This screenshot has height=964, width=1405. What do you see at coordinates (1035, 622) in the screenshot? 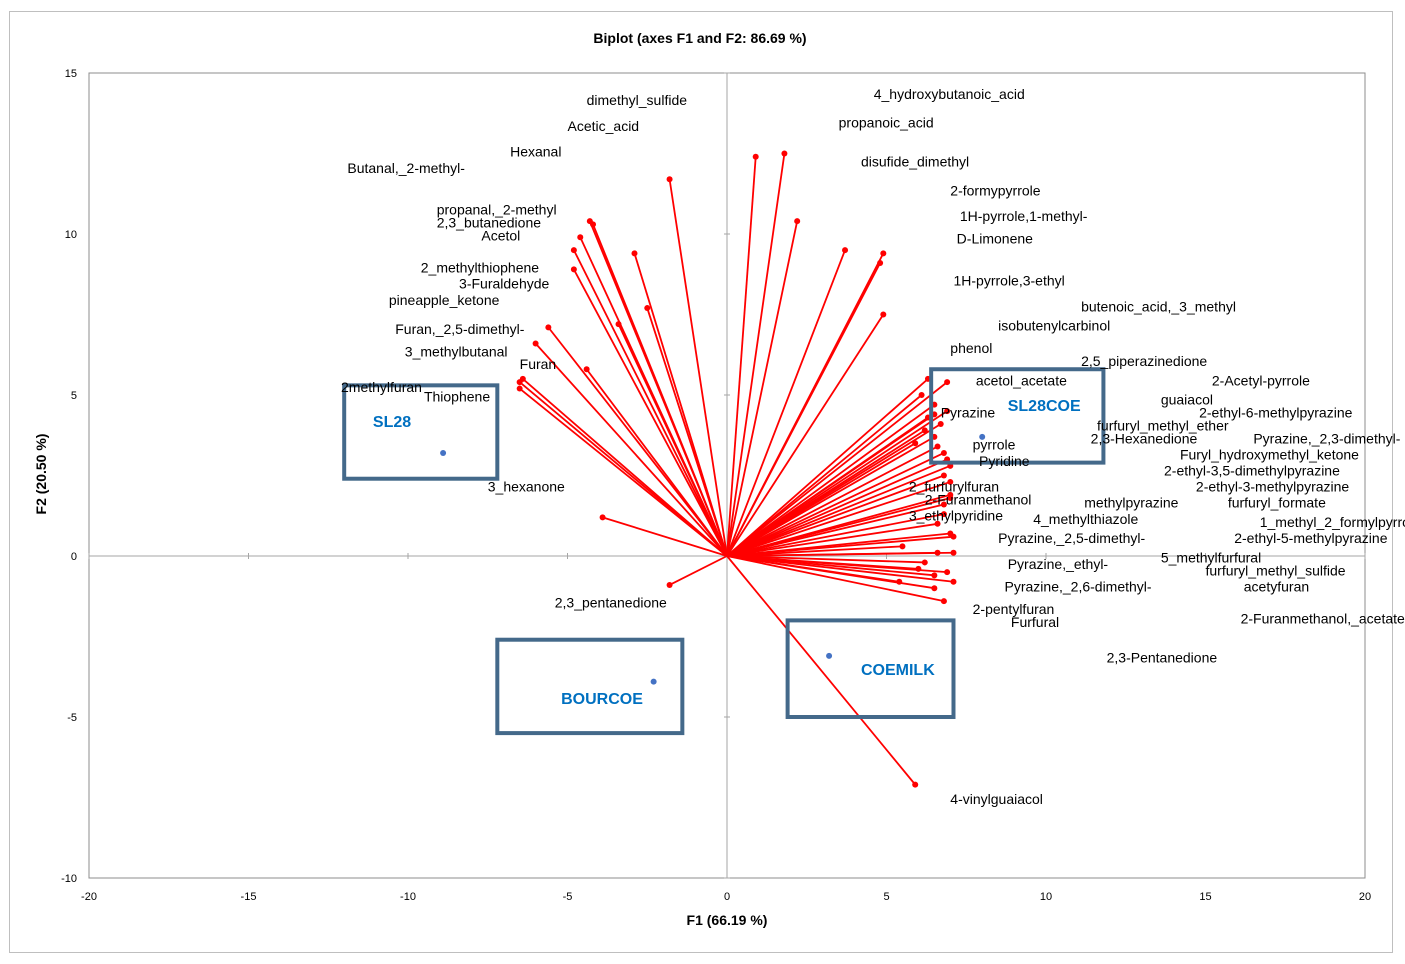
I see `variable-label: Furfural` at bounding box center [1035, 622].